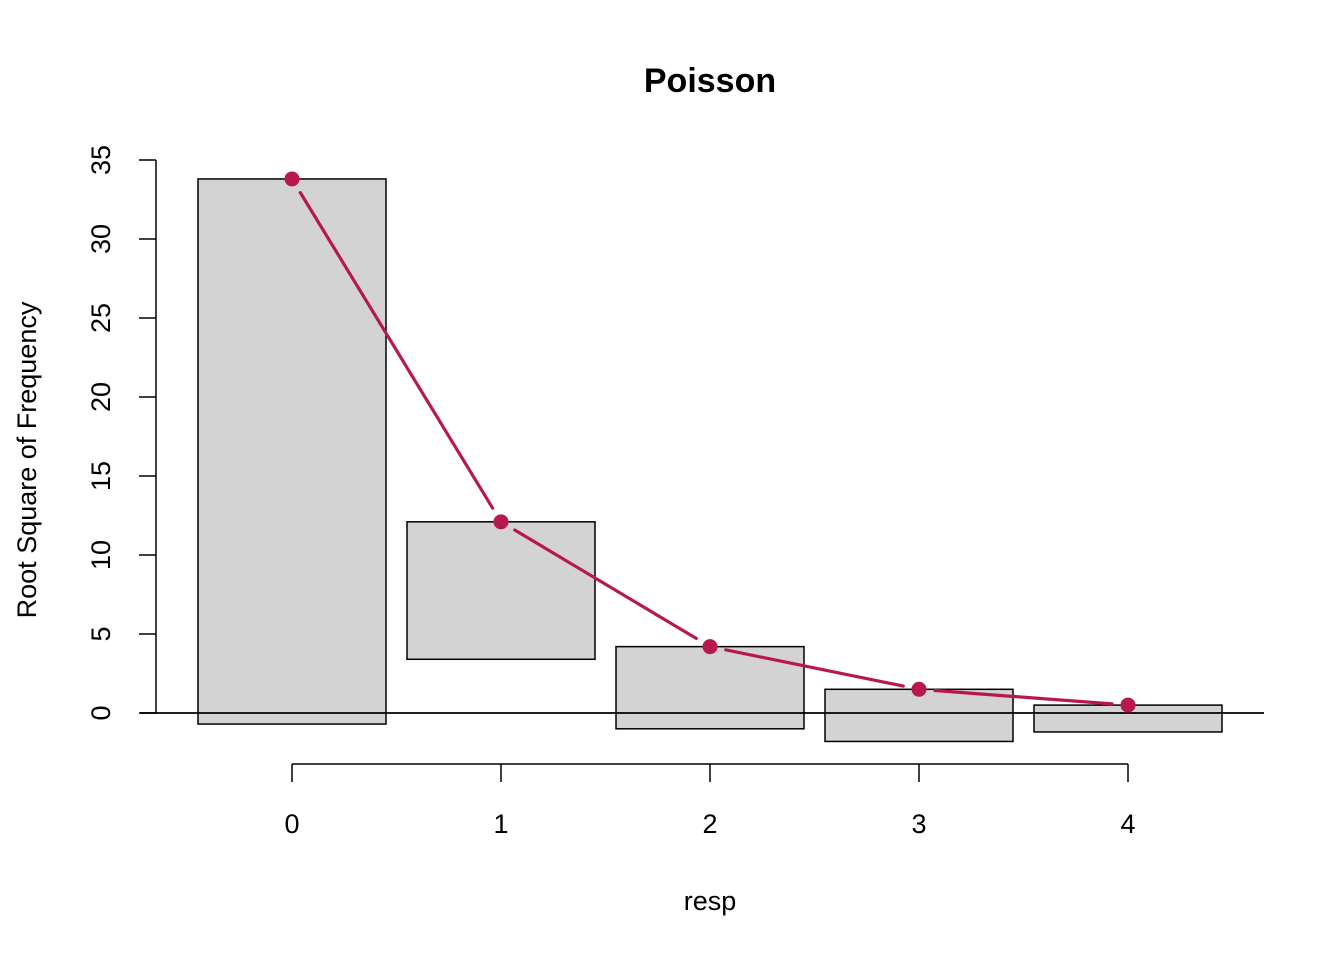  I want to click on x-tick-label: 3, so click(918, 824).